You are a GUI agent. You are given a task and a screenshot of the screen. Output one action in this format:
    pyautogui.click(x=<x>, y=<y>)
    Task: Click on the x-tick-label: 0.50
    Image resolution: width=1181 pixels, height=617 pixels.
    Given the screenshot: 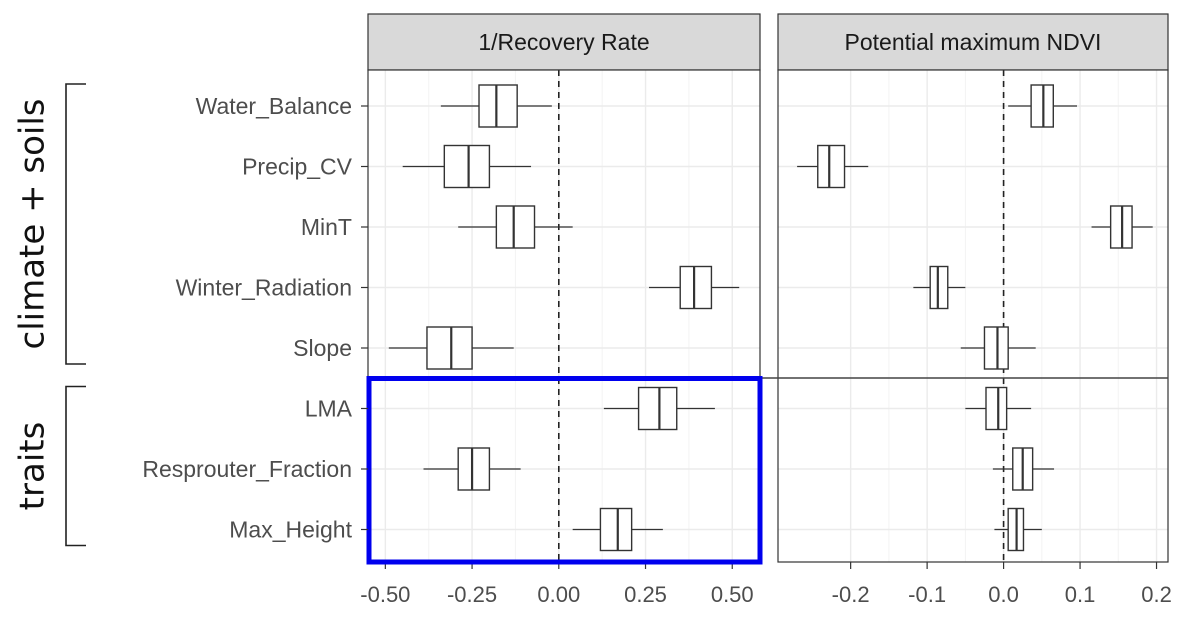 What is the action you would take?
    pyautogui.click(x=732, y=594)
    